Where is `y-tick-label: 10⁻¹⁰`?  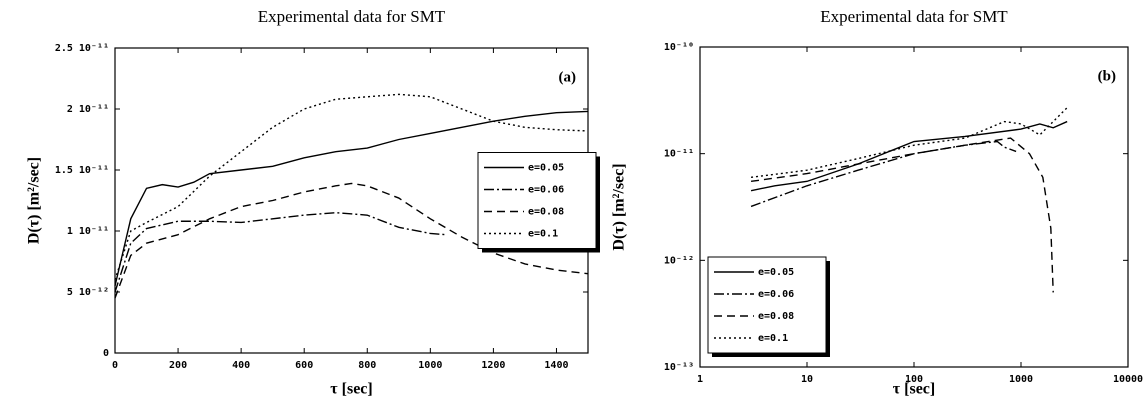
y-tick-label: 10⁻¹⁰ is located at coordinates (679, 47).